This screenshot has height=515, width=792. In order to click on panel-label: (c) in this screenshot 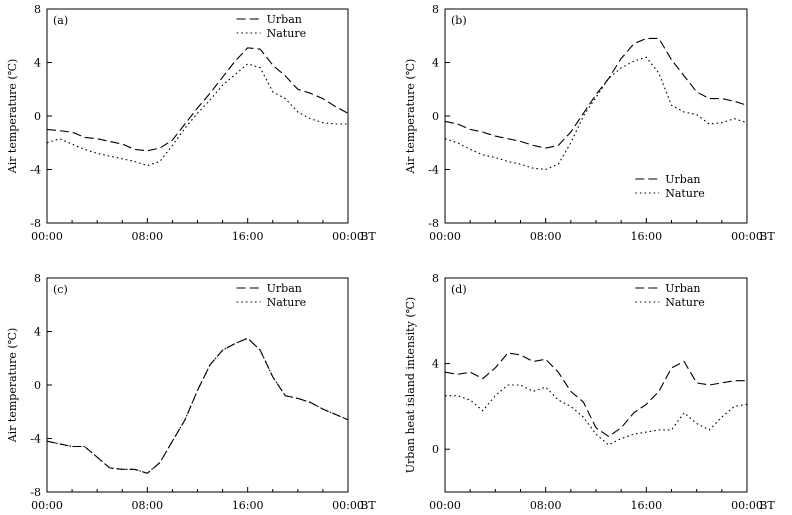, I will do `click(60, 289)`.